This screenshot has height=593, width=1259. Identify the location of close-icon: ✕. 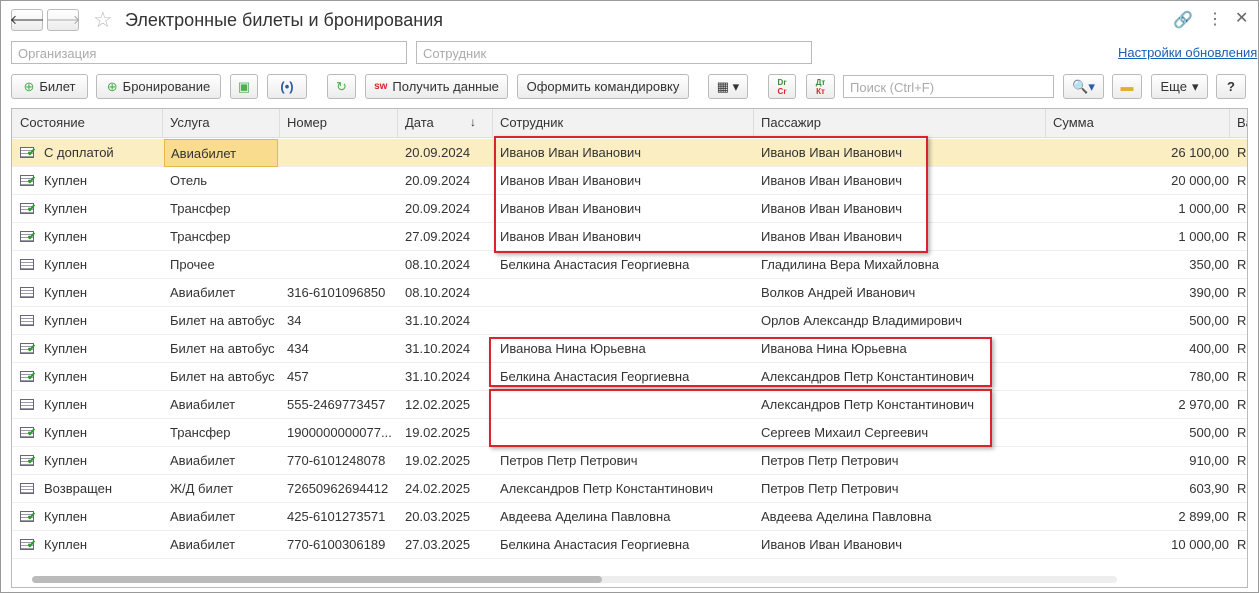
(1242, 18).